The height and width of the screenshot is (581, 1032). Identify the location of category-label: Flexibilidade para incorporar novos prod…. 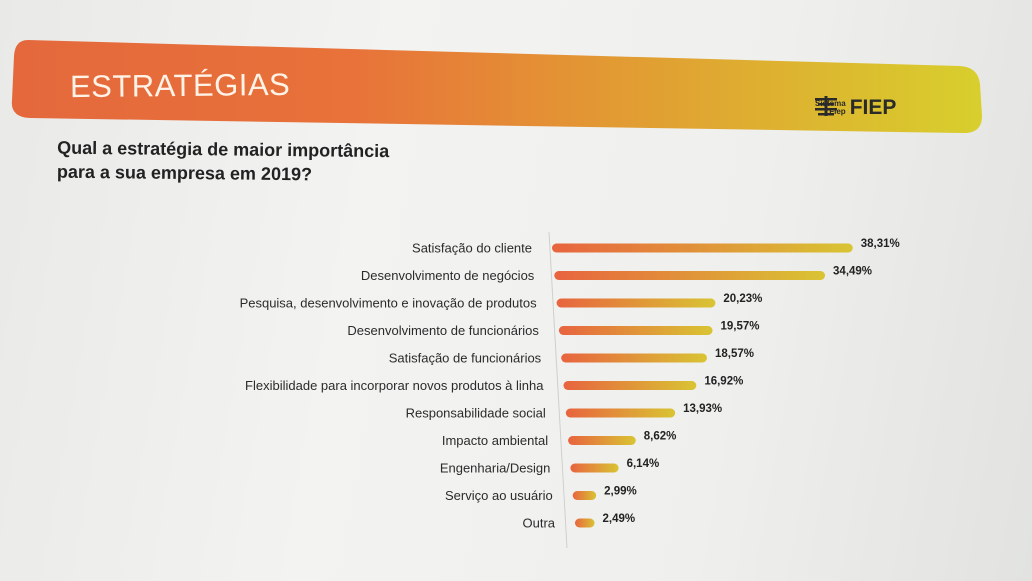
(394, 385).